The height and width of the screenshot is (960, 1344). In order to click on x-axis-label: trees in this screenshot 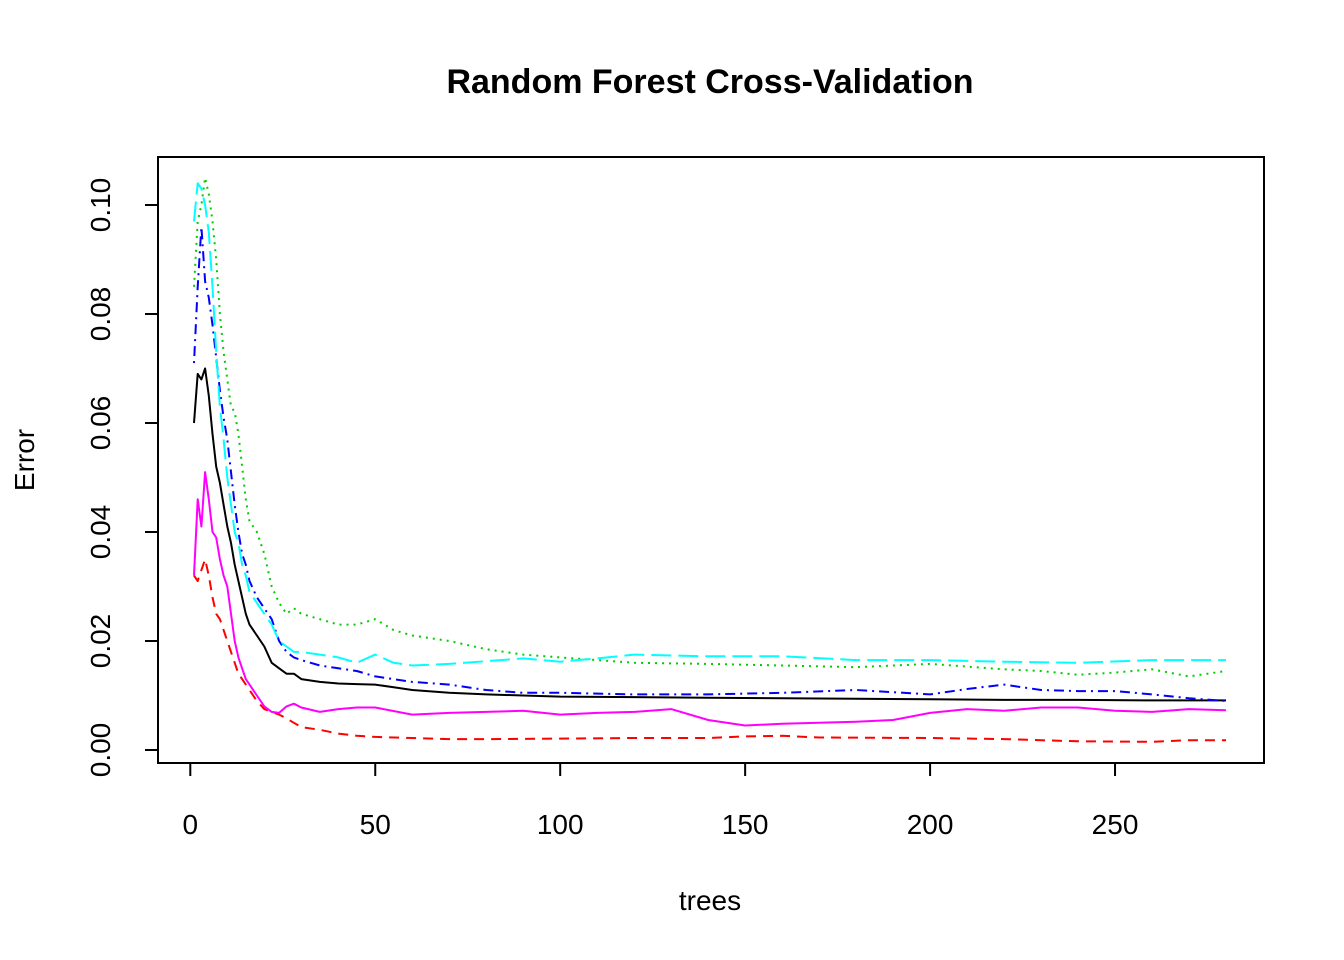, I will do `click(710, 900)`.